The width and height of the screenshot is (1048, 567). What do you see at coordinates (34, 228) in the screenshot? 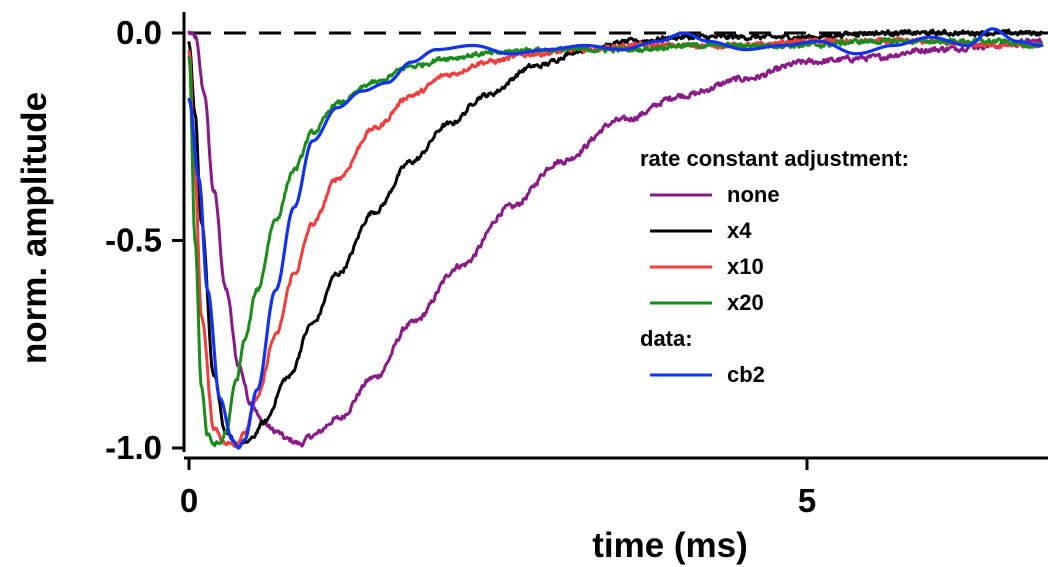
I see `y-axis-title: norm. amplitude` at bounding box center [34, 228].